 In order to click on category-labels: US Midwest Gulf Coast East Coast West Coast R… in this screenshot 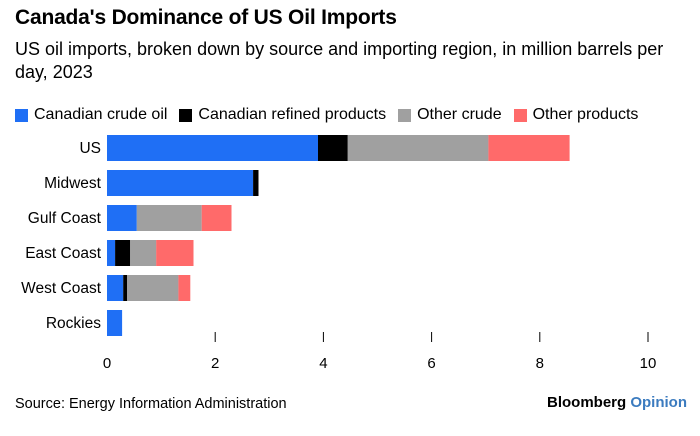, I will do `click(61, 236)`.